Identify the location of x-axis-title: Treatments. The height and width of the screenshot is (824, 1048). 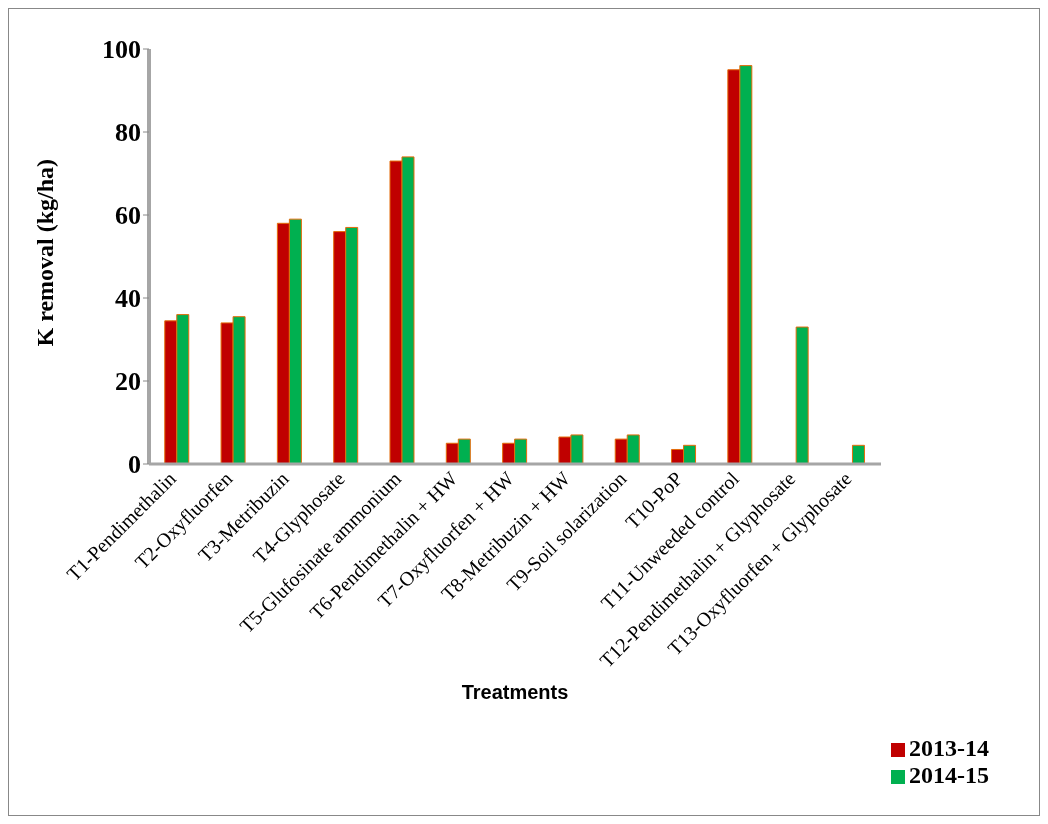
(515, 692).